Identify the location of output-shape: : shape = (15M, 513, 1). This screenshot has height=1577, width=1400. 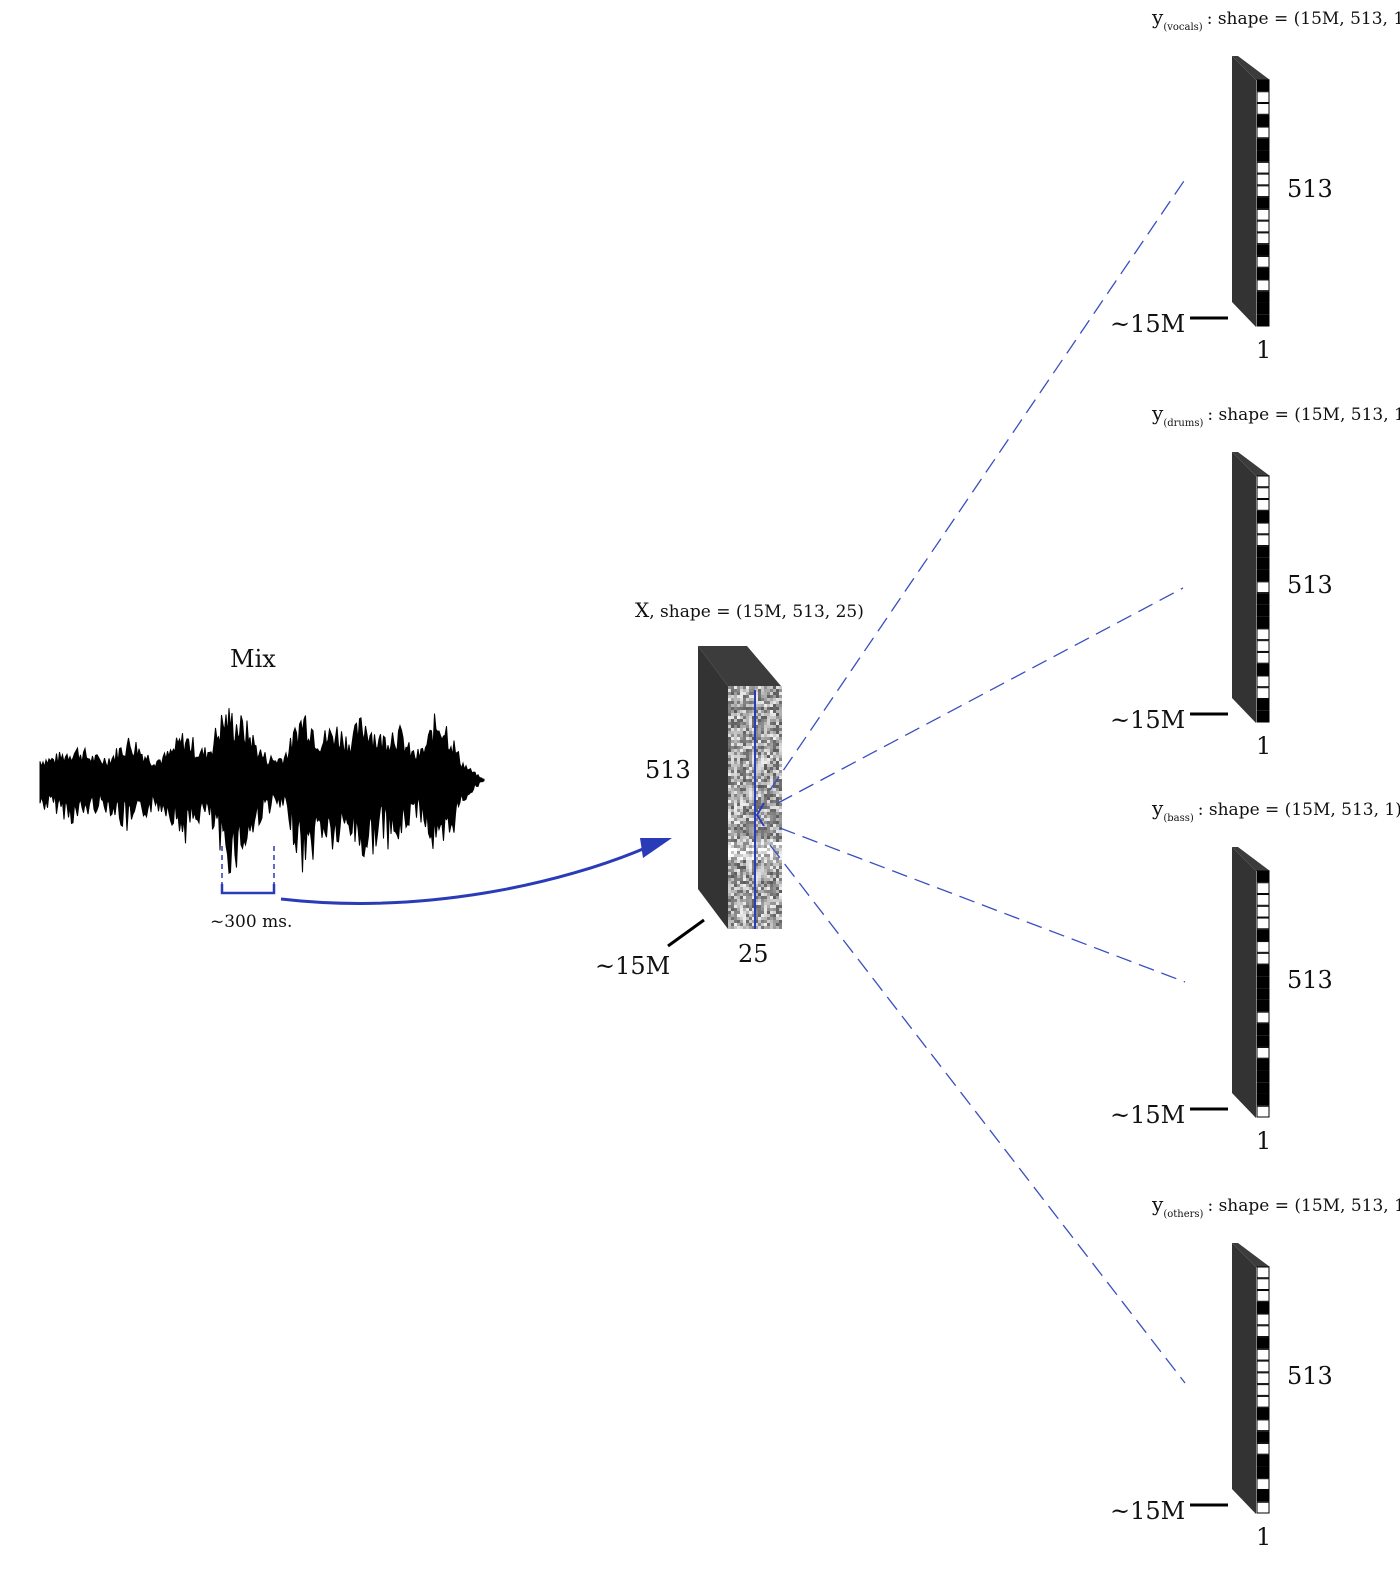
(1303, 19).